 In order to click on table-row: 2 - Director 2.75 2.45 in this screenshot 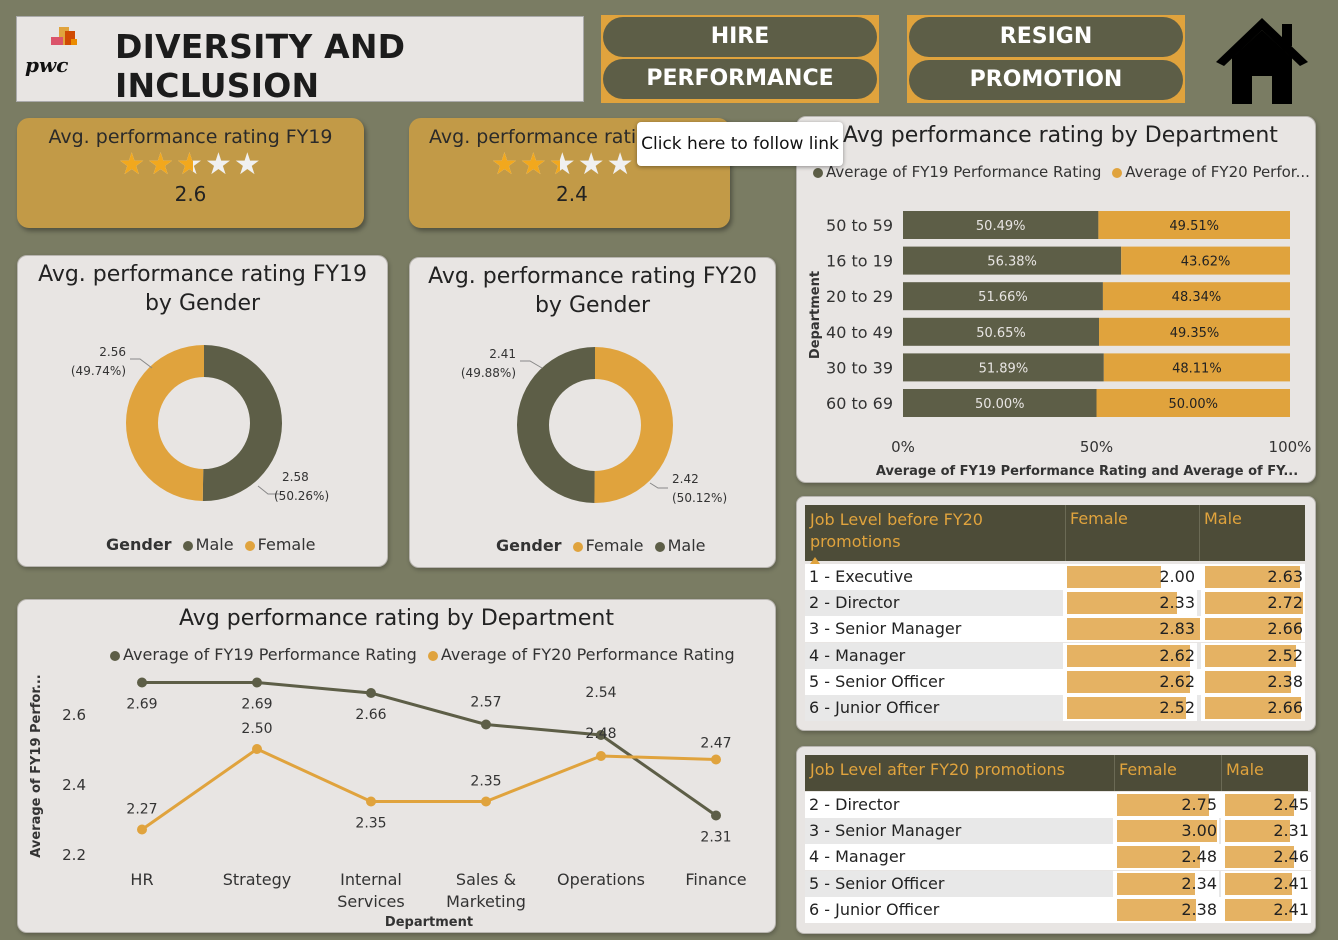, I will do `click(1058, 805)`.